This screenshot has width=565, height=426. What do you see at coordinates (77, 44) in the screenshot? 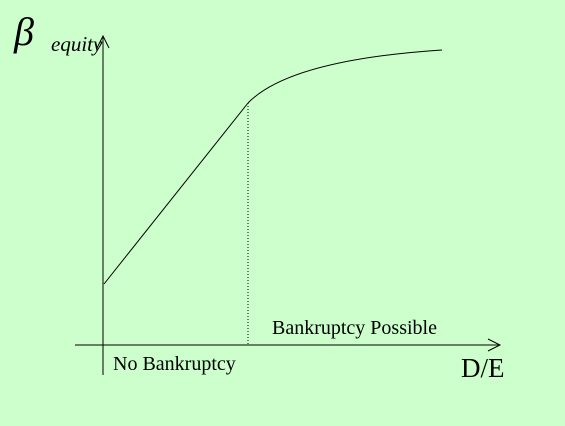
I see `y-axis-subscript: equity` at bounding box center [77, 44].